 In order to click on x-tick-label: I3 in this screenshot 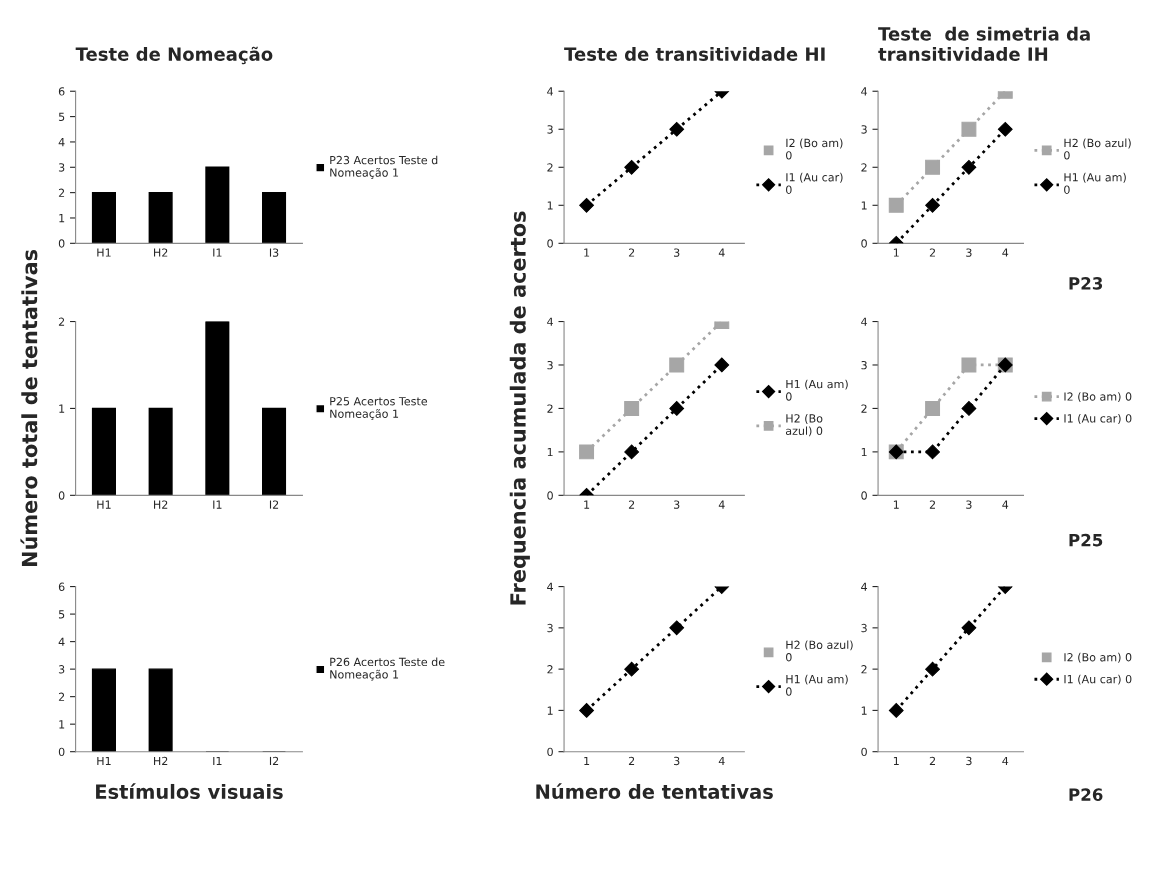, I will do `click(274, 252)`.